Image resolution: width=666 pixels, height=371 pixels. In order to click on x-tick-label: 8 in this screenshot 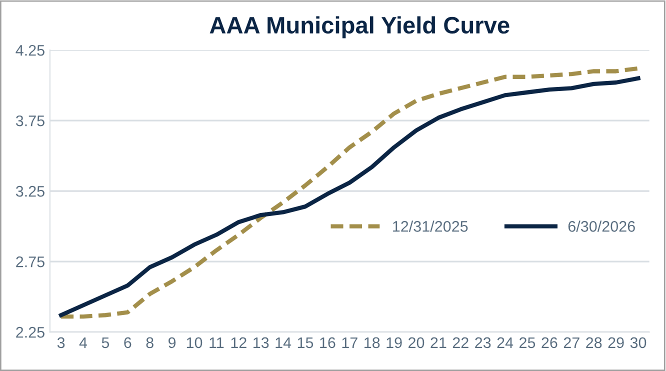, I will do `click(150, 342)`.